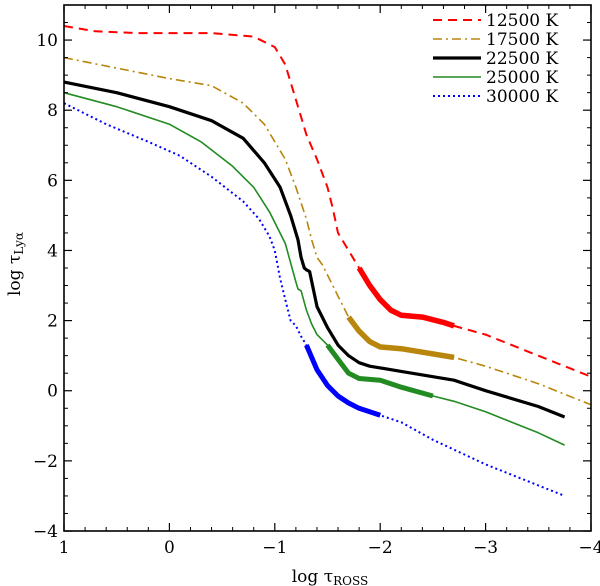 The width and height of the screenshot is (600, 586). I want to click on legend-label: 22500 K, so click(522, 59).